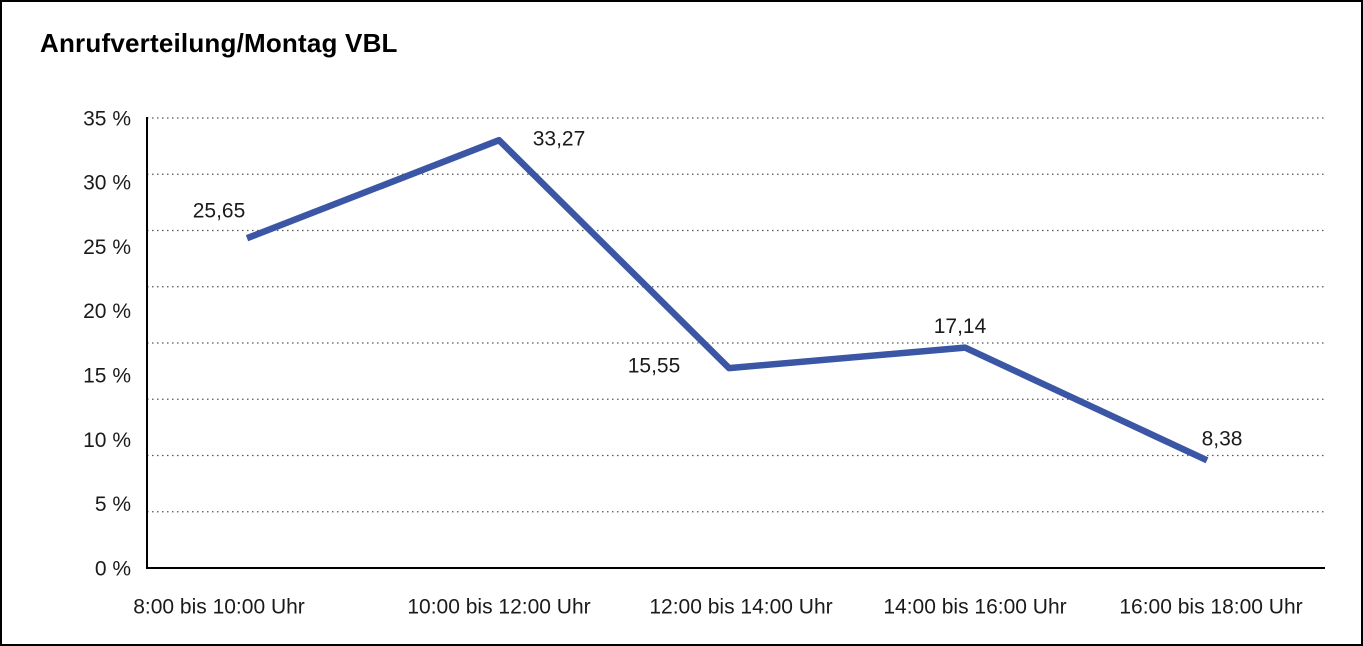 Image resolution: width=1363 pixels, height=646 pixels. What do you see at coordinates (113, 568) in the screenshot?
I see `y-tick-label: 0 %` at bounding box center [113, 568].